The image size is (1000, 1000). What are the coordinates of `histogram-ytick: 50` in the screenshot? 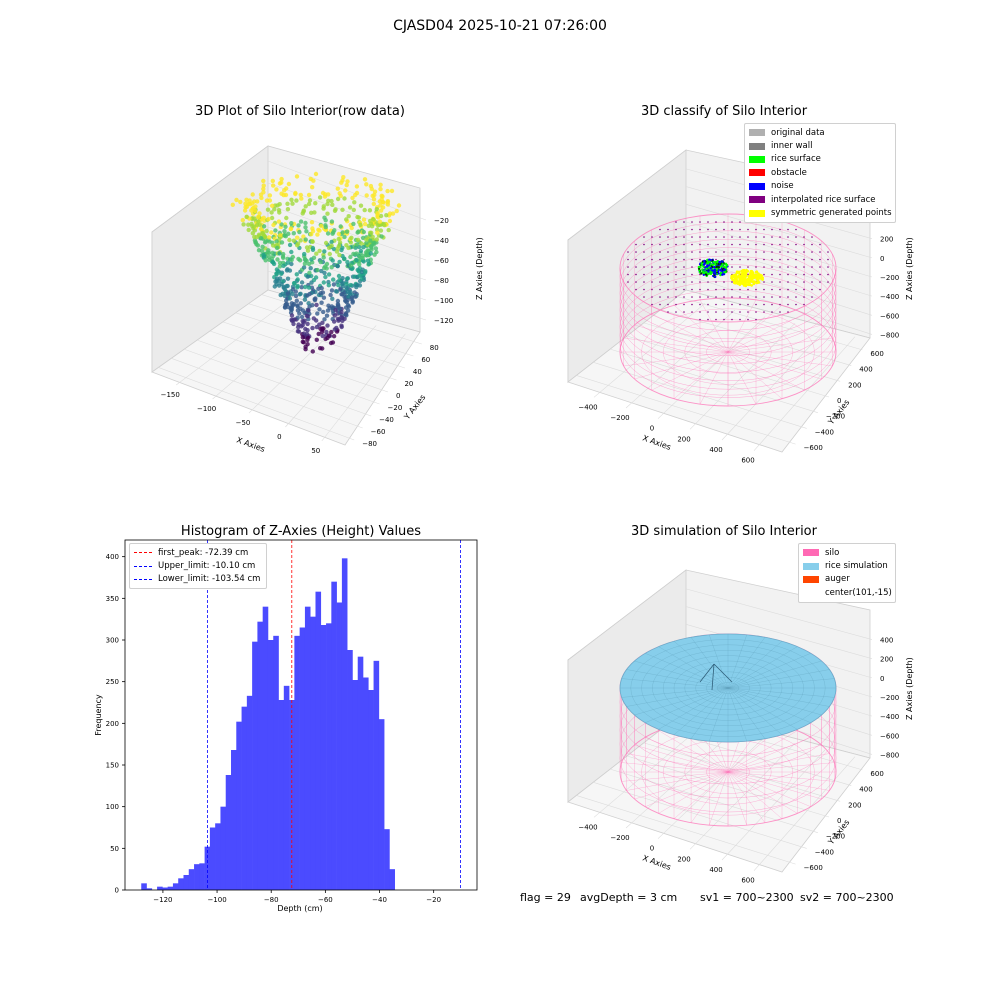 It's located at (114, 849).